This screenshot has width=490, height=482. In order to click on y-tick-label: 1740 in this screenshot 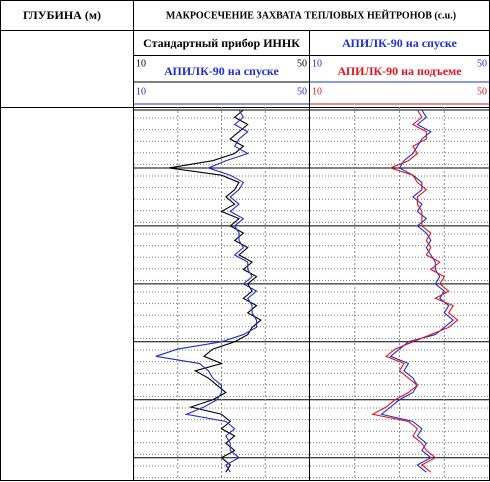, I will do `click(66, 457)`.